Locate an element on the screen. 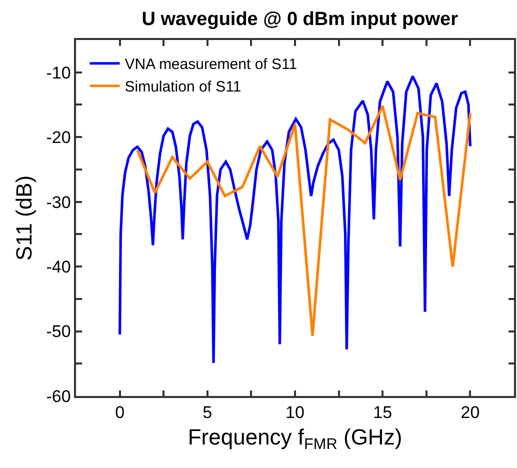 This screenshot has width=517, height=468. x-tick-label: 15 is located at coordinates (382, 412).